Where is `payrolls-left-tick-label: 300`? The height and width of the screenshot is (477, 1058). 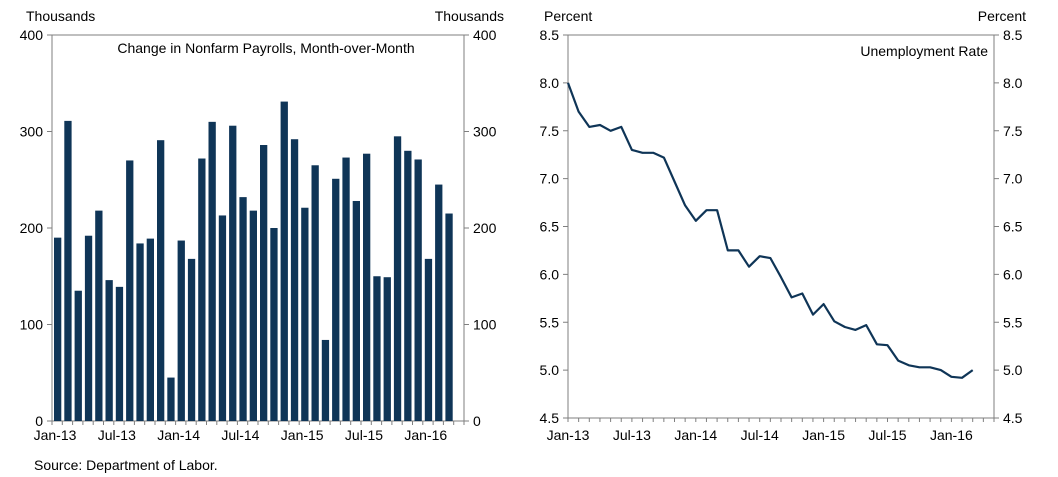
payrolls-left-tick-label: 300 is located at coordinates (32, 132).